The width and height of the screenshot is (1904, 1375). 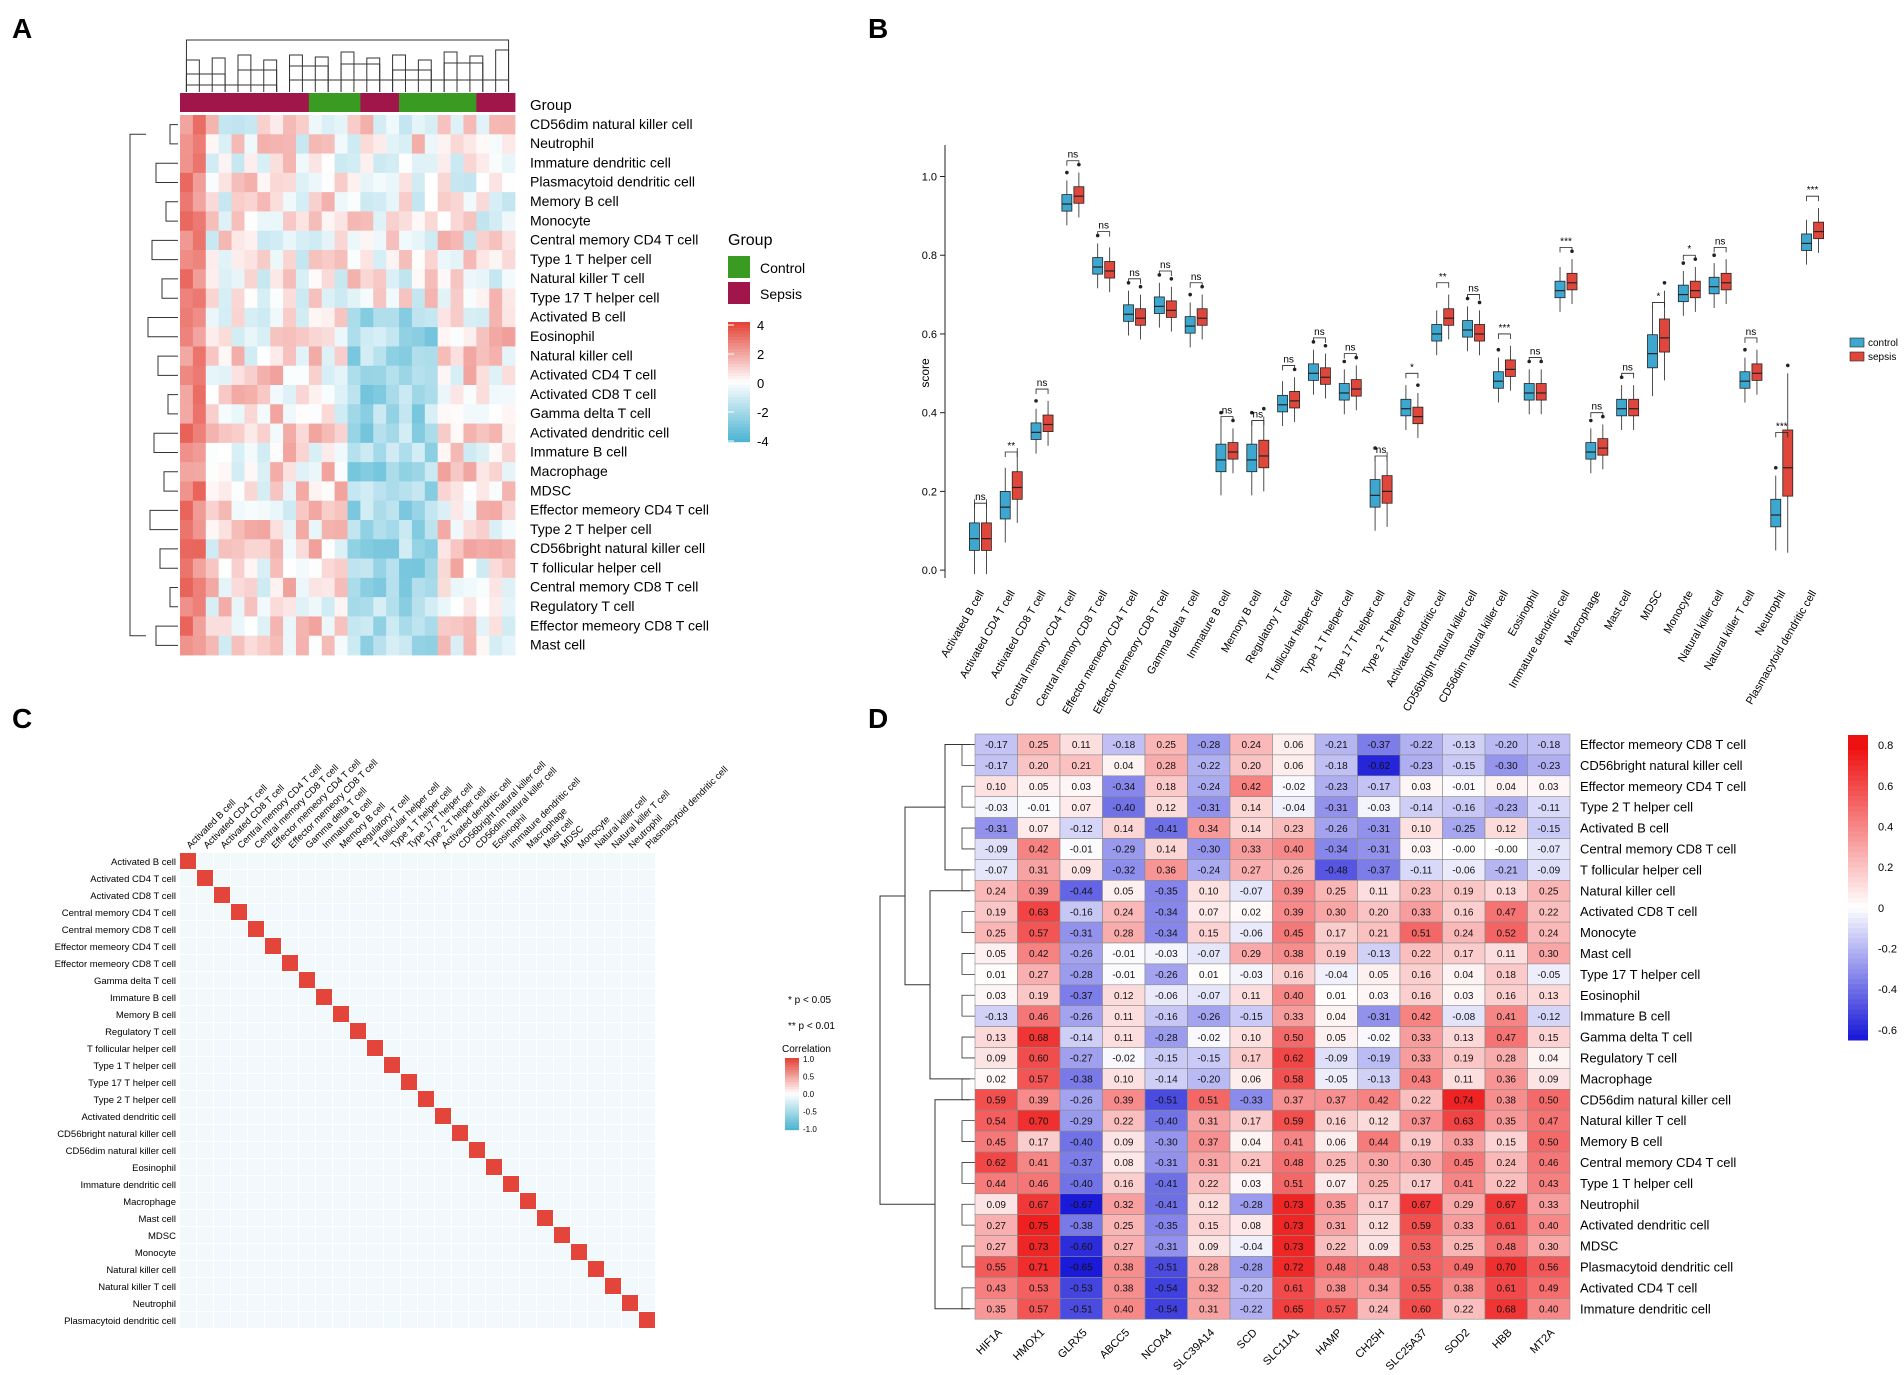 What do you see at coordinates (1281, 1347) in the screenshot?
I see `column-label: SLC11A1` at bounding box center [1281, 1347].